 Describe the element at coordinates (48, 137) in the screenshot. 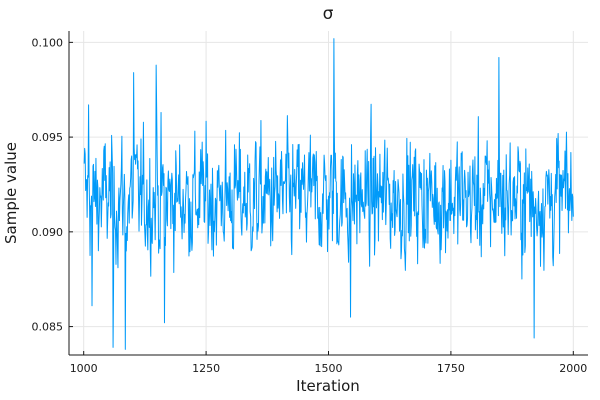

I see `y-tick-label: 0.095` at that location.